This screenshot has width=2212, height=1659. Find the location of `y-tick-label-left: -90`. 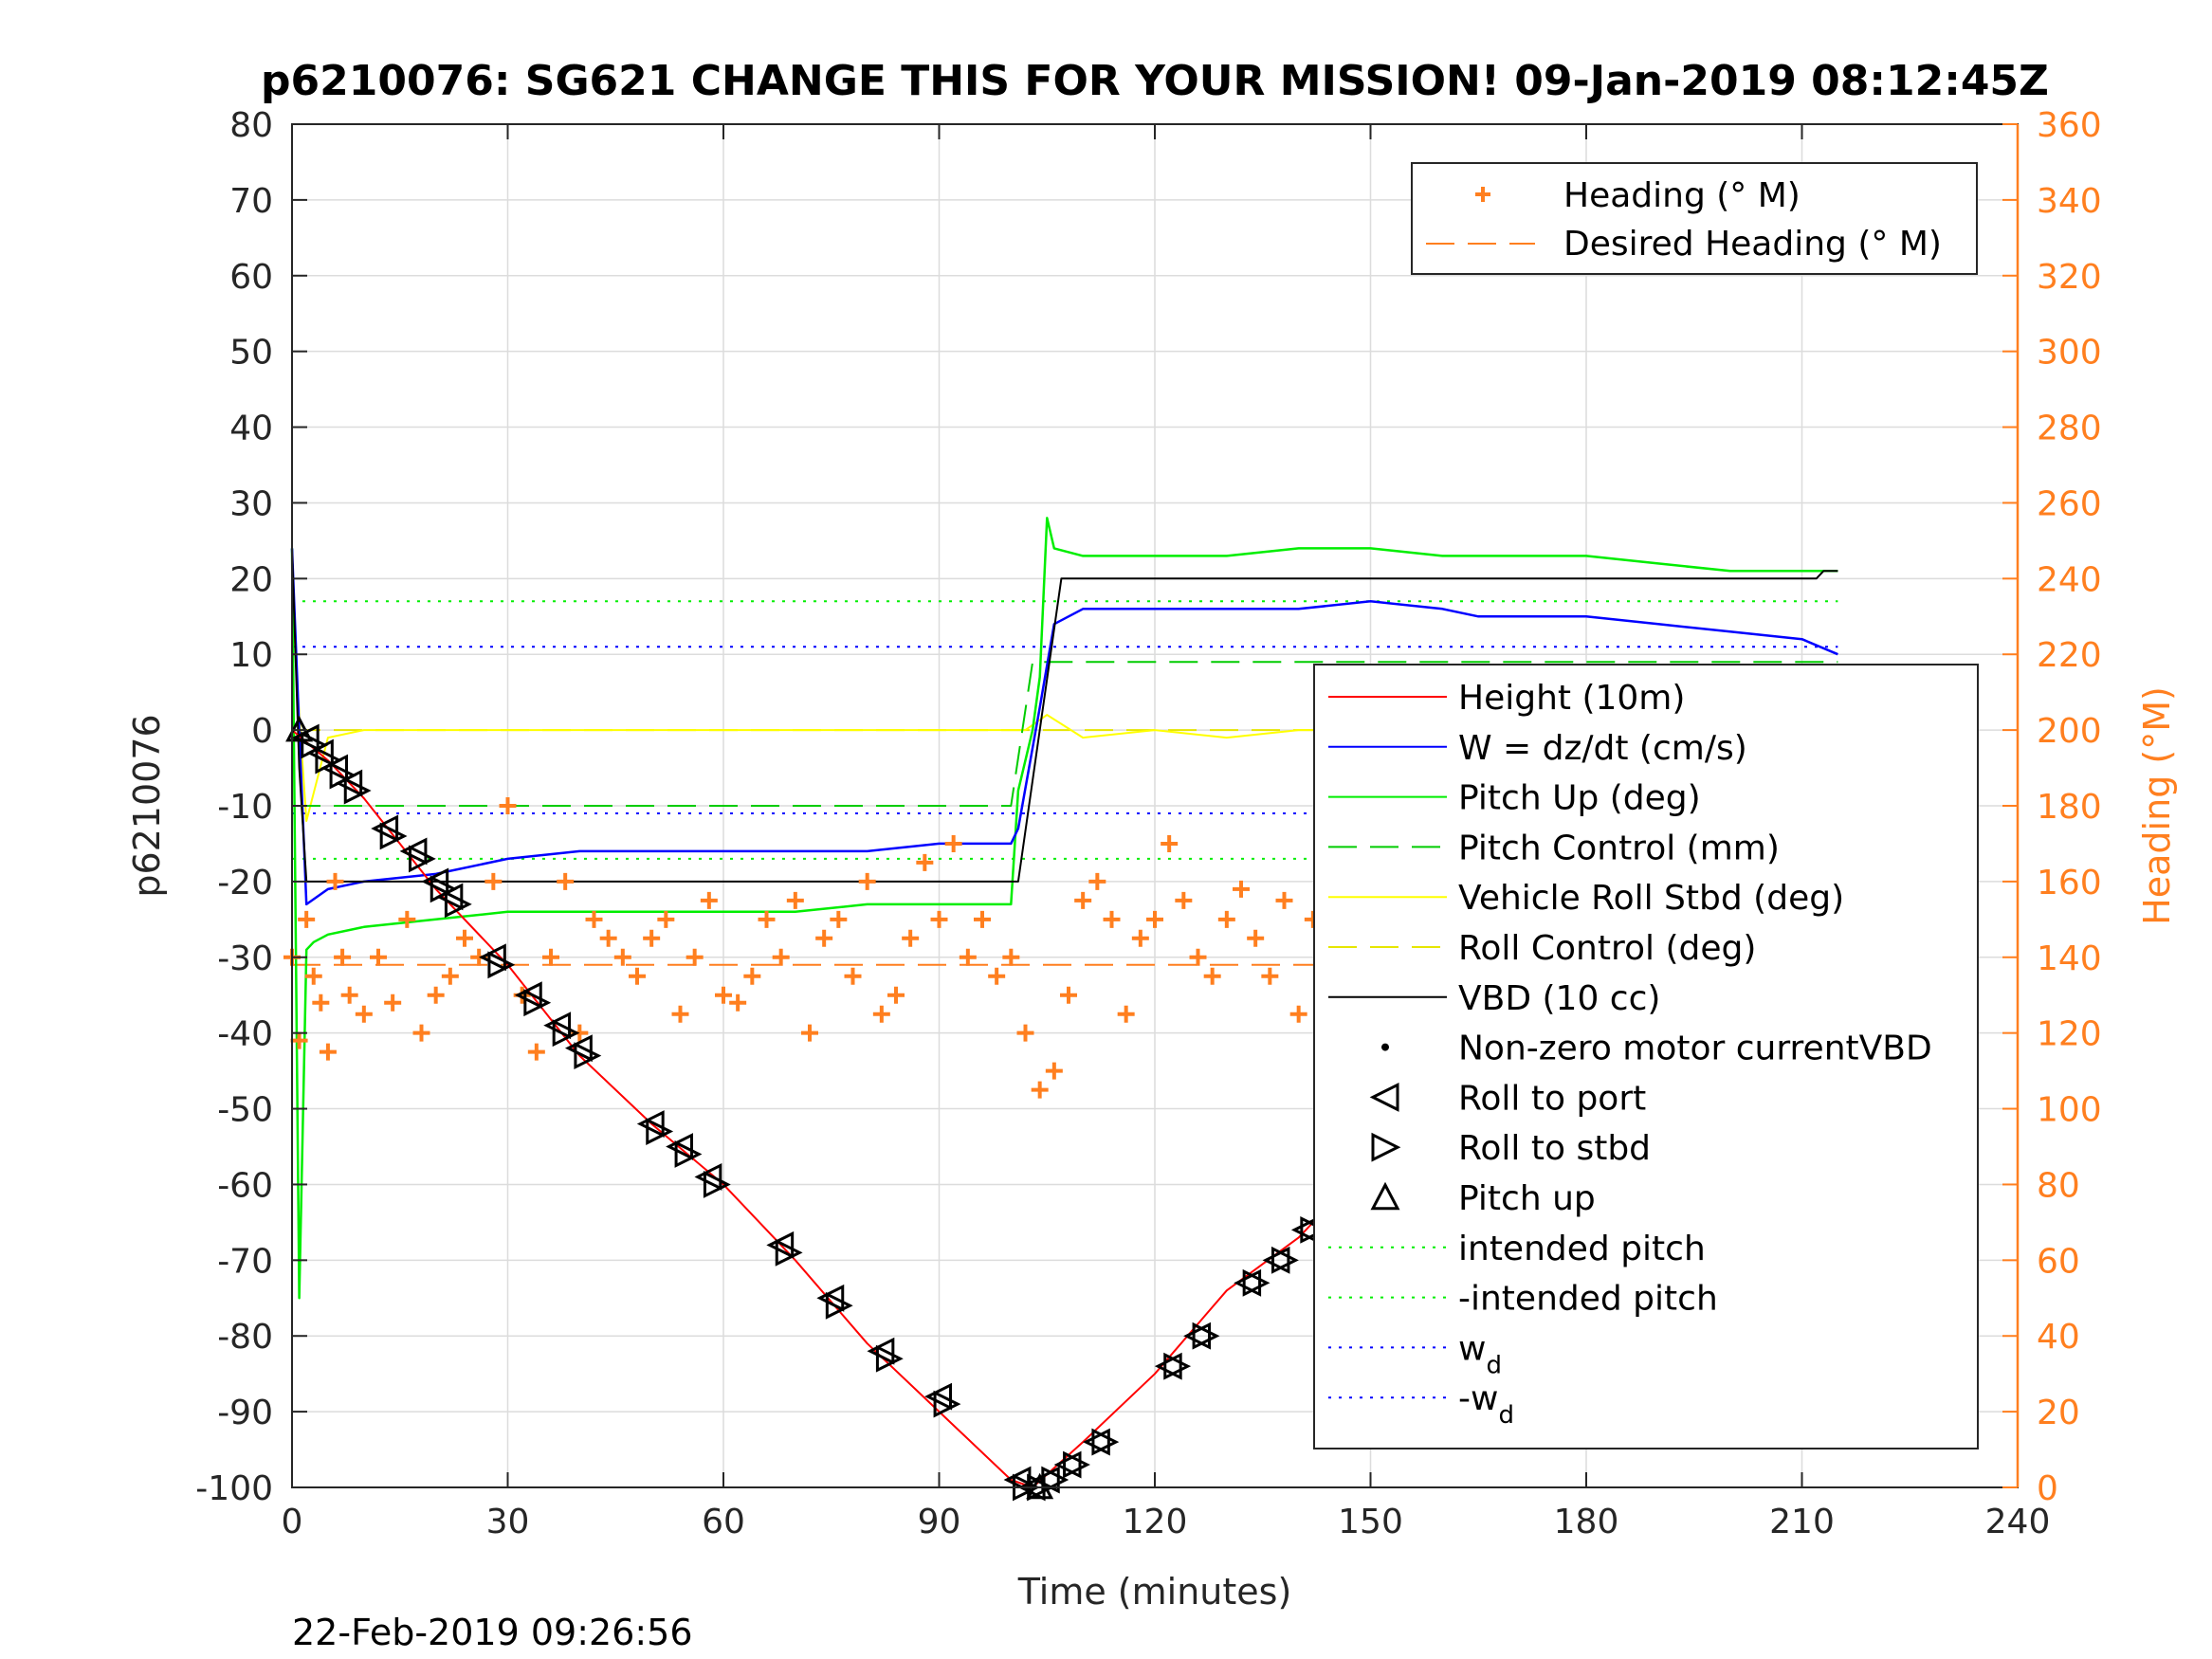

y-tick-label-left: -90 is located at coordinates (245, 1413).